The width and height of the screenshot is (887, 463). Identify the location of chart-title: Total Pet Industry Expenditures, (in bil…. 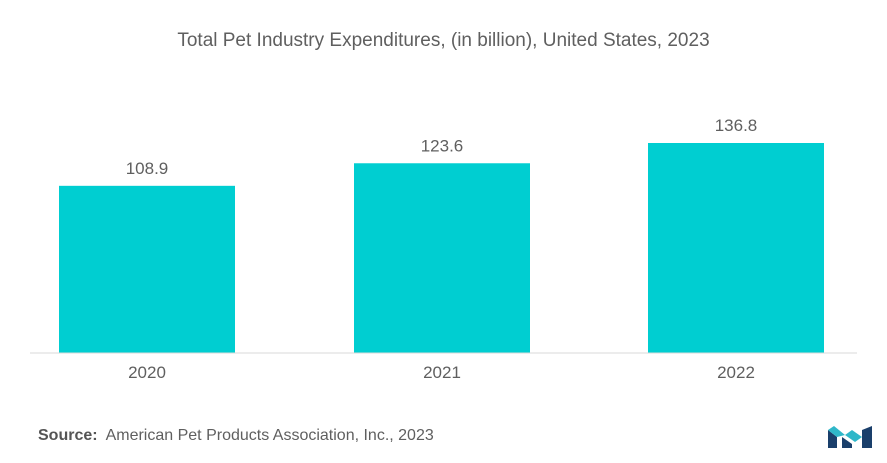
(443, 40).